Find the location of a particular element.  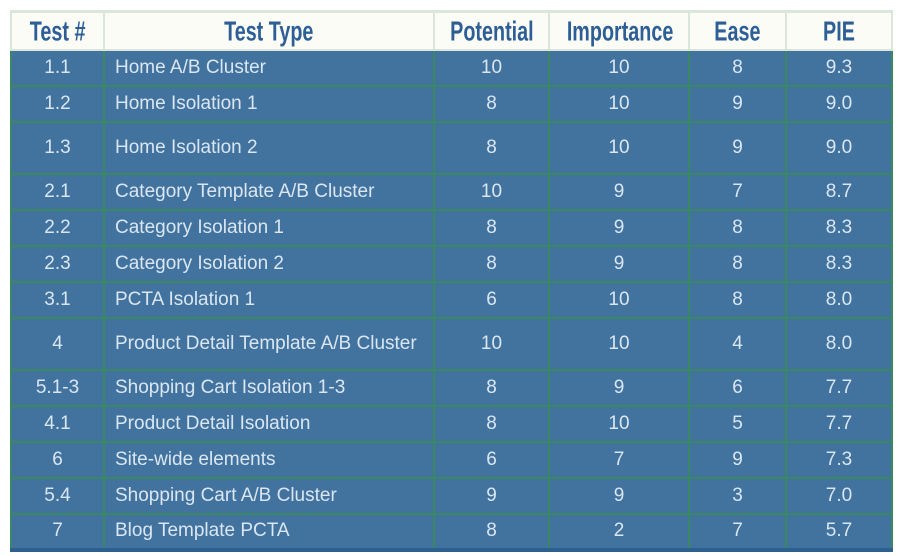

cell-test-type: PCTA Isolation 1 is located at coordinates (269, 300).